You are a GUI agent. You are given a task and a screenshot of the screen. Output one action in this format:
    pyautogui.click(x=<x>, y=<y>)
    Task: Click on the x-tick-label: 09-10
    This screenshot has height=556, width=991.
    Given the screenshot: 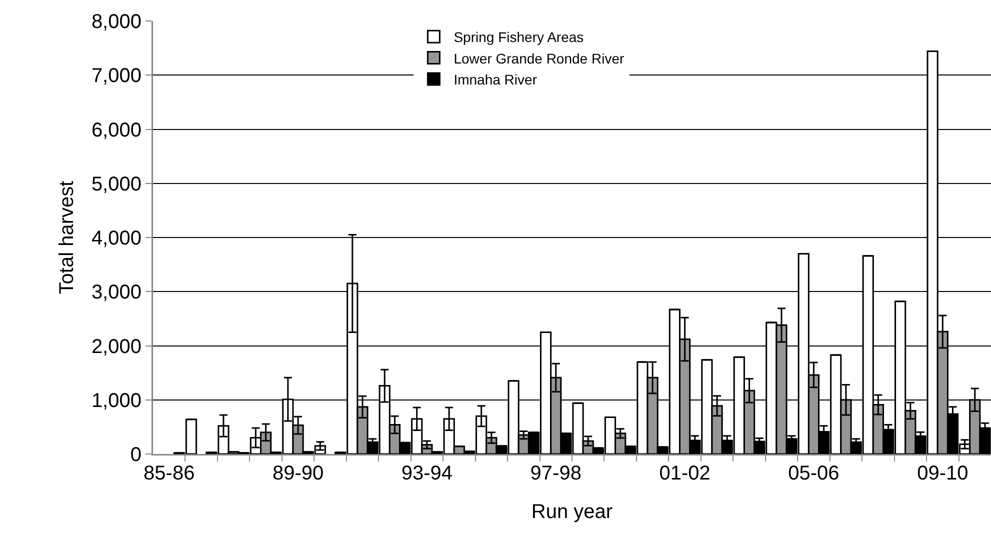 What is the action you would take?
    pyautogui.click(x=942, y=473)
    